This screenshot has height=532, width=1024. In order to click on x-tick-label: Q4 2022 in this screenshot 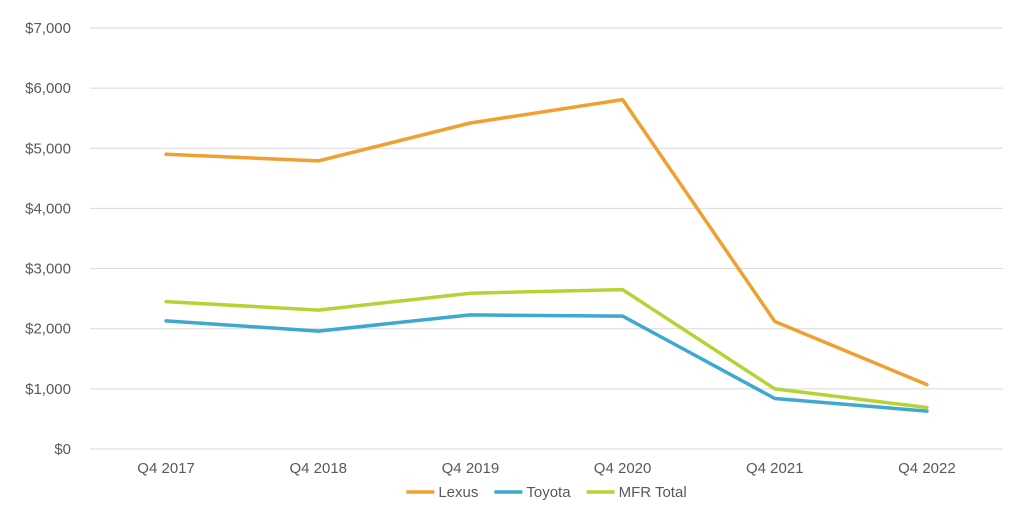, I will do `click(927, 468)`.